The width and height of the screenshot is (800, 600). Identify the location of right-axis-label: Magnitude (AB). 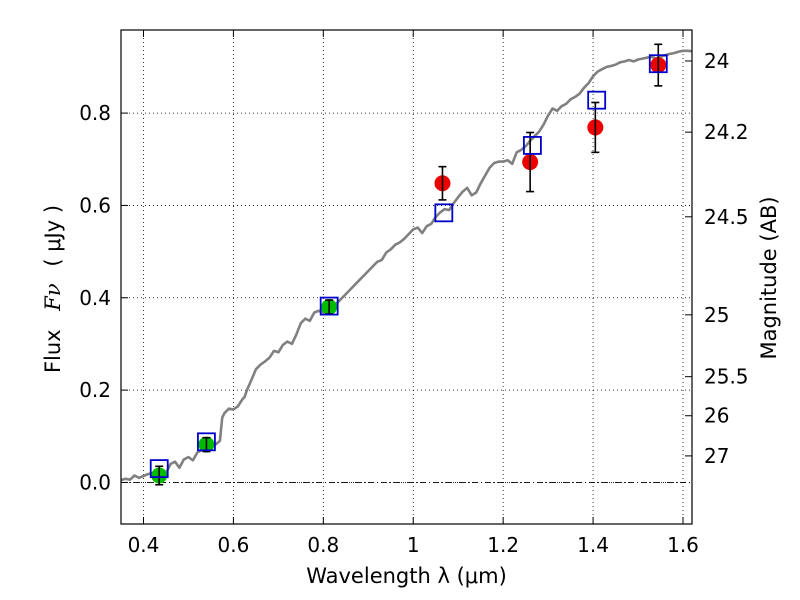
(769, 277).